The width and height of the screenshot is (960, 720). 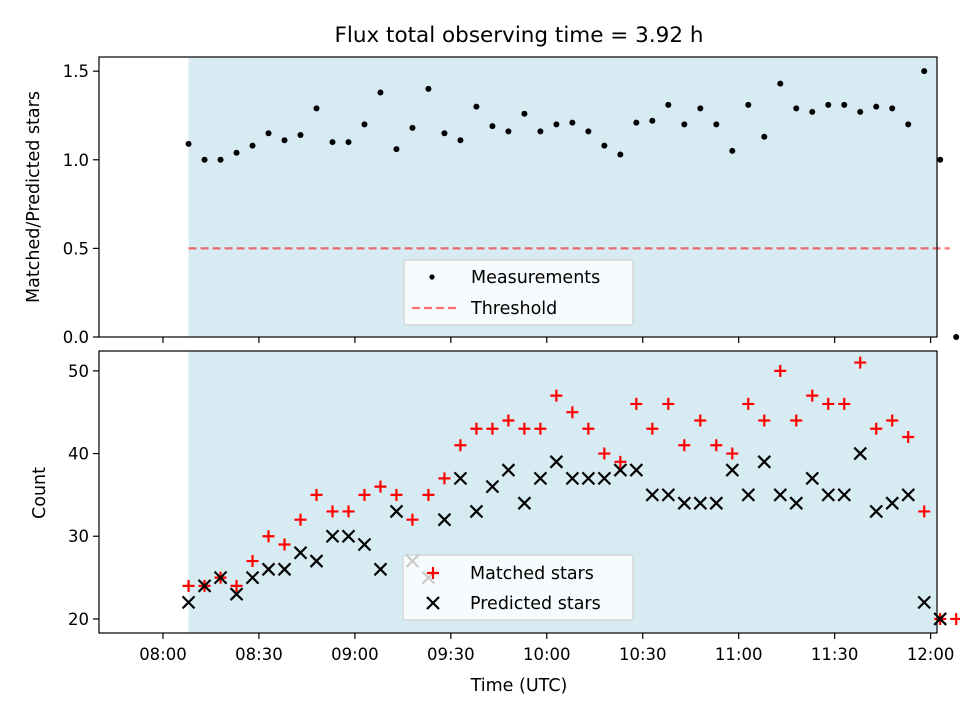 What do you see at coordinates (643, 654) in the screenshot?
I see `x-tick-label: 10:30` at bounding box center [643, 654].